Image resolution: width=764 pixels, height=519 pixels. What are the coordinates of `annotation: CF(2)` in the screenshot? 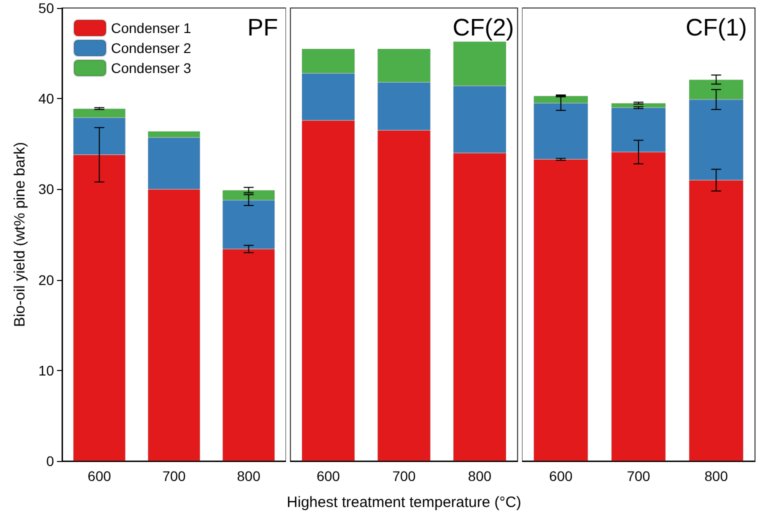 It's located at (483, 28).